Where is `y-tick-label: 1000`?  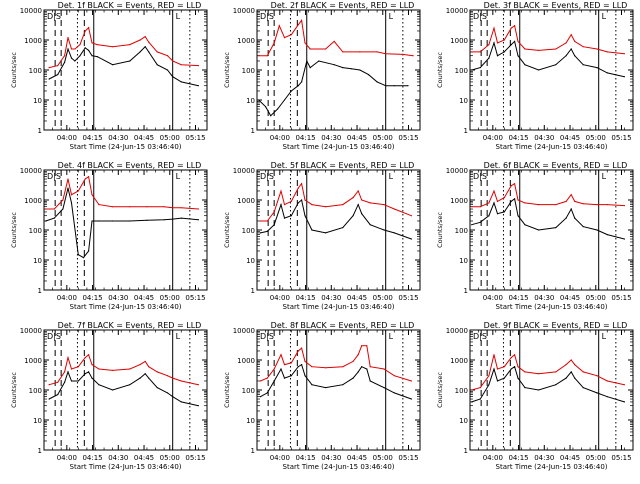 y-tick-label: 1000 is located at coordinates (246, 41).